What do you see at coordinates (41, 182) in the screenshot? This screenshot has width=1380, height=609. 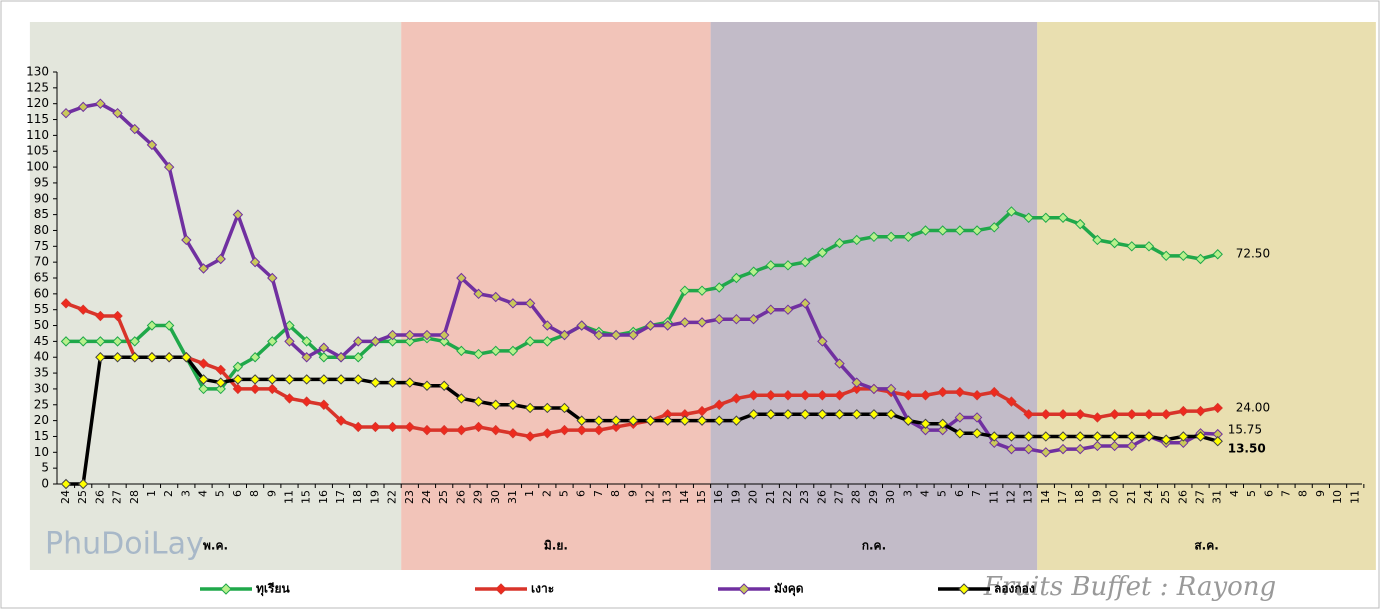 I see `y-tick-label: 95` at bounding box center [41, 182].